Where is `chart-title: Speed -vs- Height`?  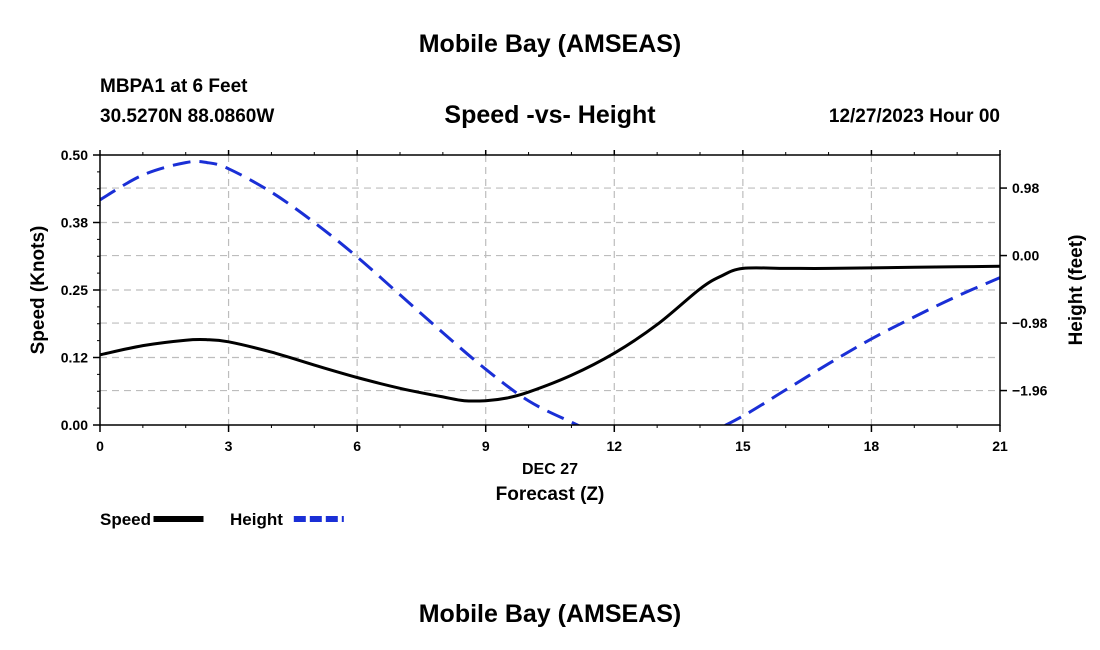
chart-title: Speed -vs- Height is located at coordinates (550, 115).